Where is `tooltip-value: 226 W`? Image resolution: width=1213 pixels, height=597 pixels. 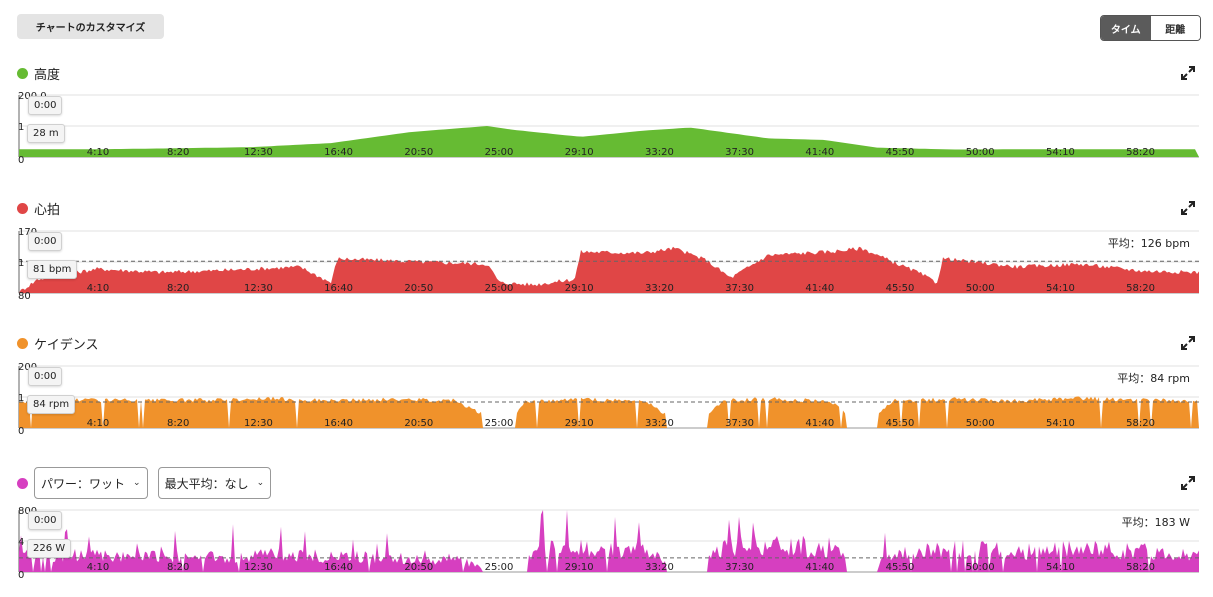
tooltip-value: 226 W is located at coordinates (49, 548).